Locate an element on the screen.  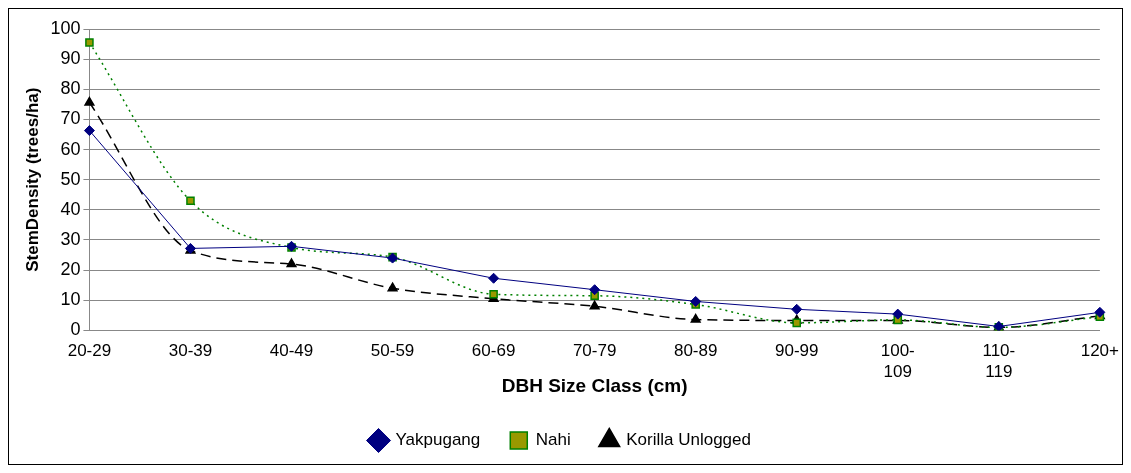
x-tick-label: 120+ is located at coordinates (1100, 351).